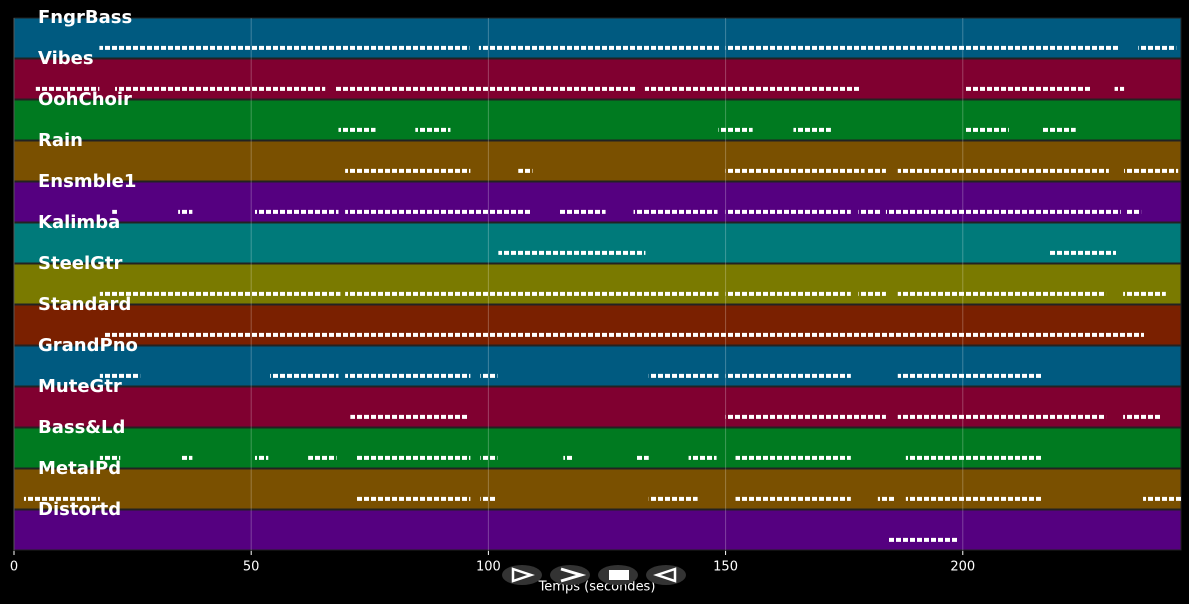 The width and height of the screenshot is (1189, 604). Describe the element at coordinates (81, 427) in the screenshot. I see `track-name: Bass&Ld` at that location.